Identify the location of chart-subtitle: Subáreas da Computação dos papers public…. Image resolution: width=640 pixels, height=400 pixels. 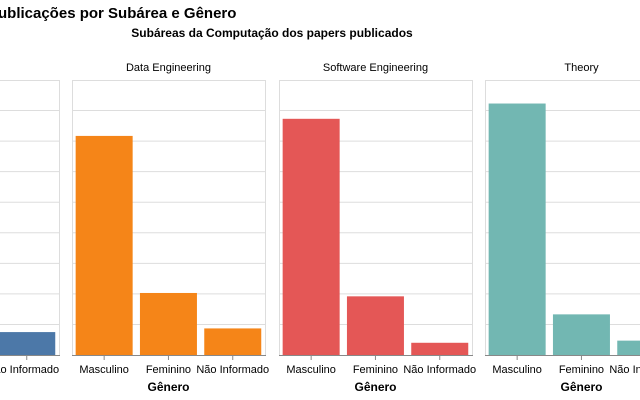
(272, 33).